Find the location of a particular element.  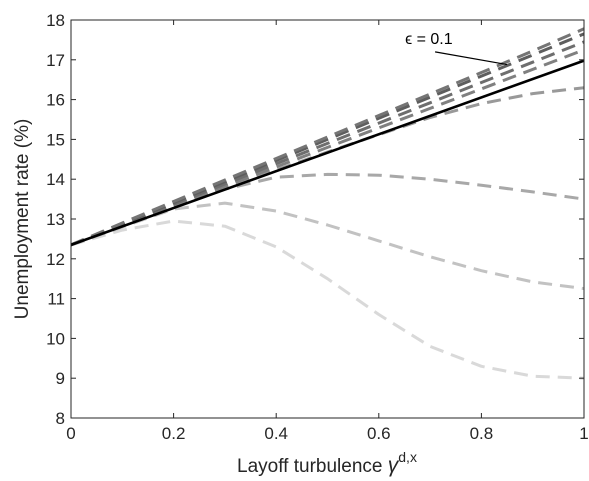

y-tick-label: 10 is located at coordinates (55, 338).